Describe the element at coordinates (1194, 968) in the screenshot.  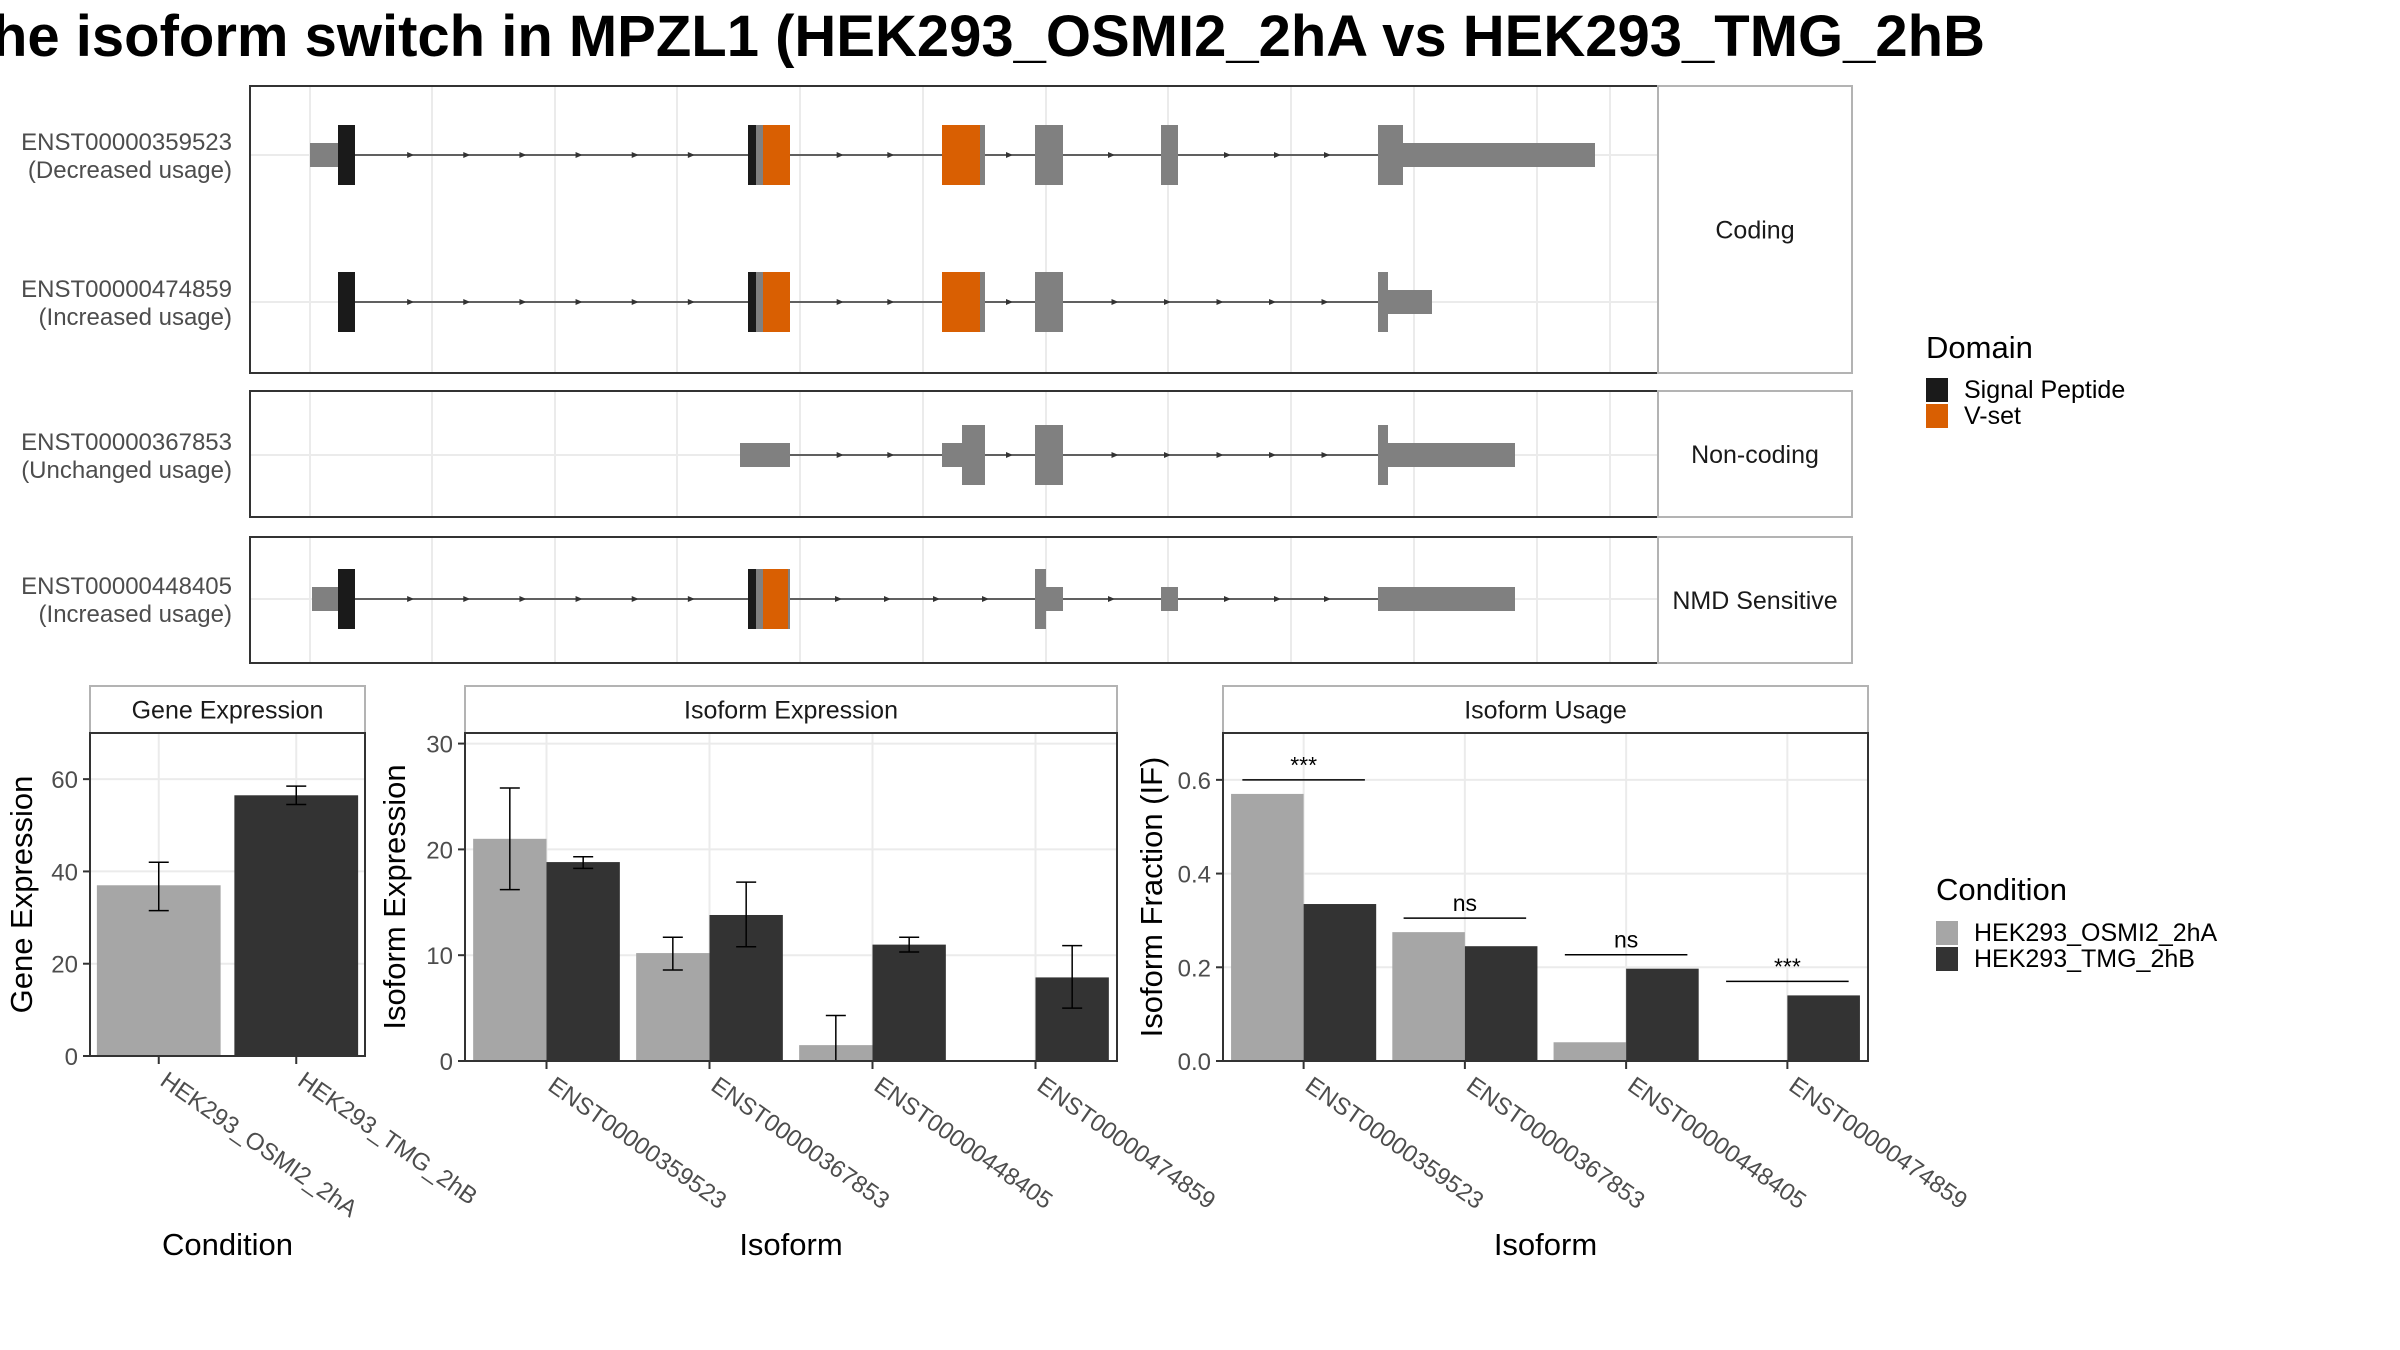
I see `y-tick-label: 0.2` at that location.